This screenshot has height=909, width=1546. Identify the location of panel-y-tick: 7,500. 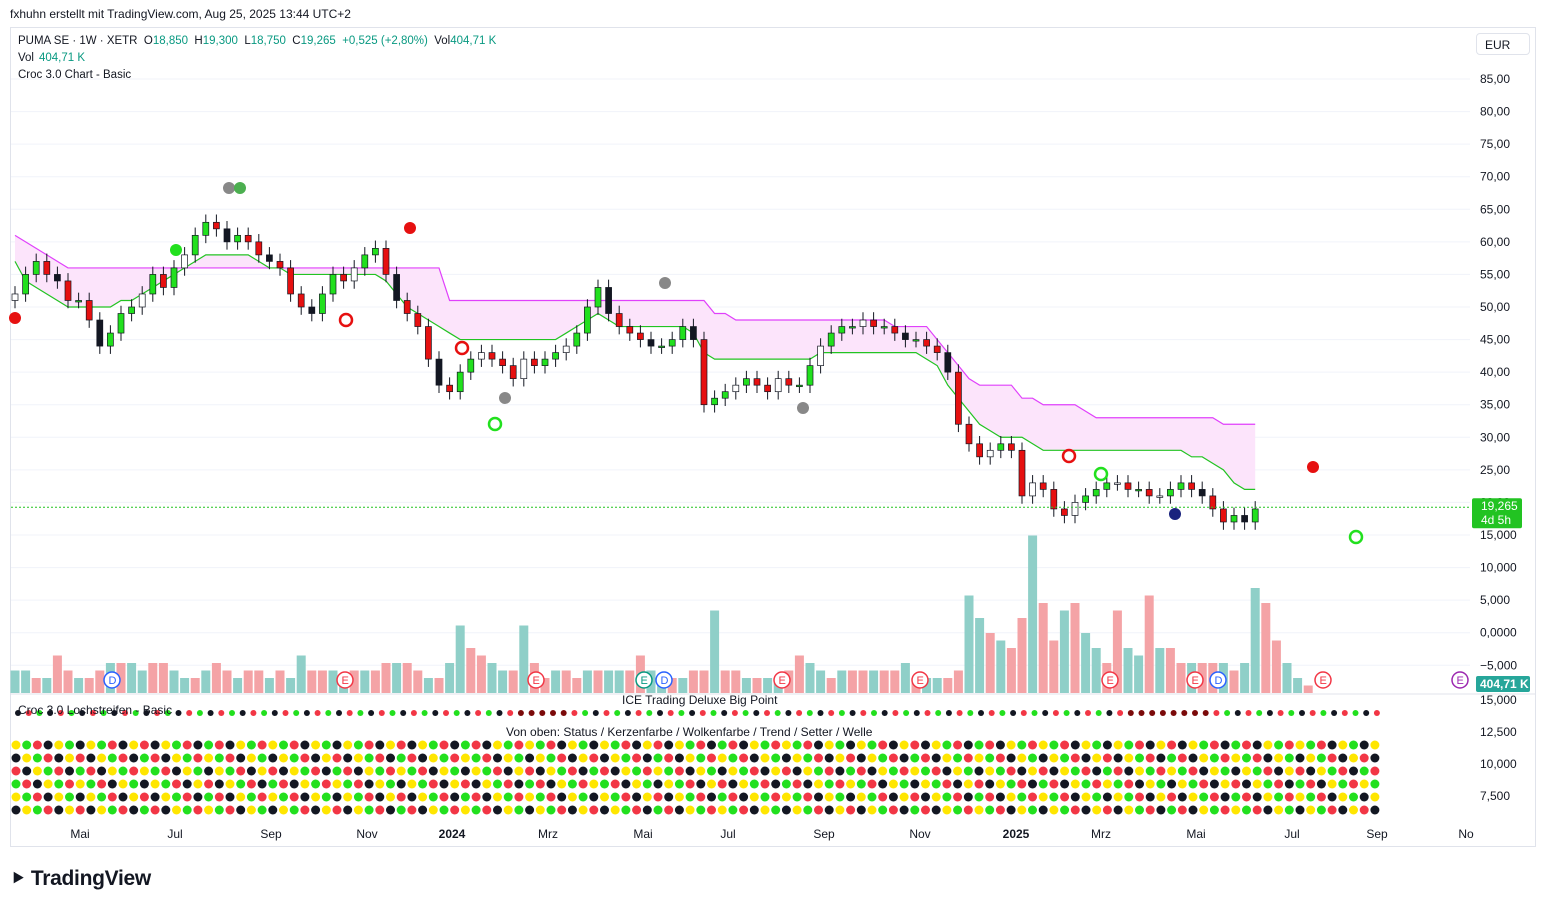
(1495, 796).